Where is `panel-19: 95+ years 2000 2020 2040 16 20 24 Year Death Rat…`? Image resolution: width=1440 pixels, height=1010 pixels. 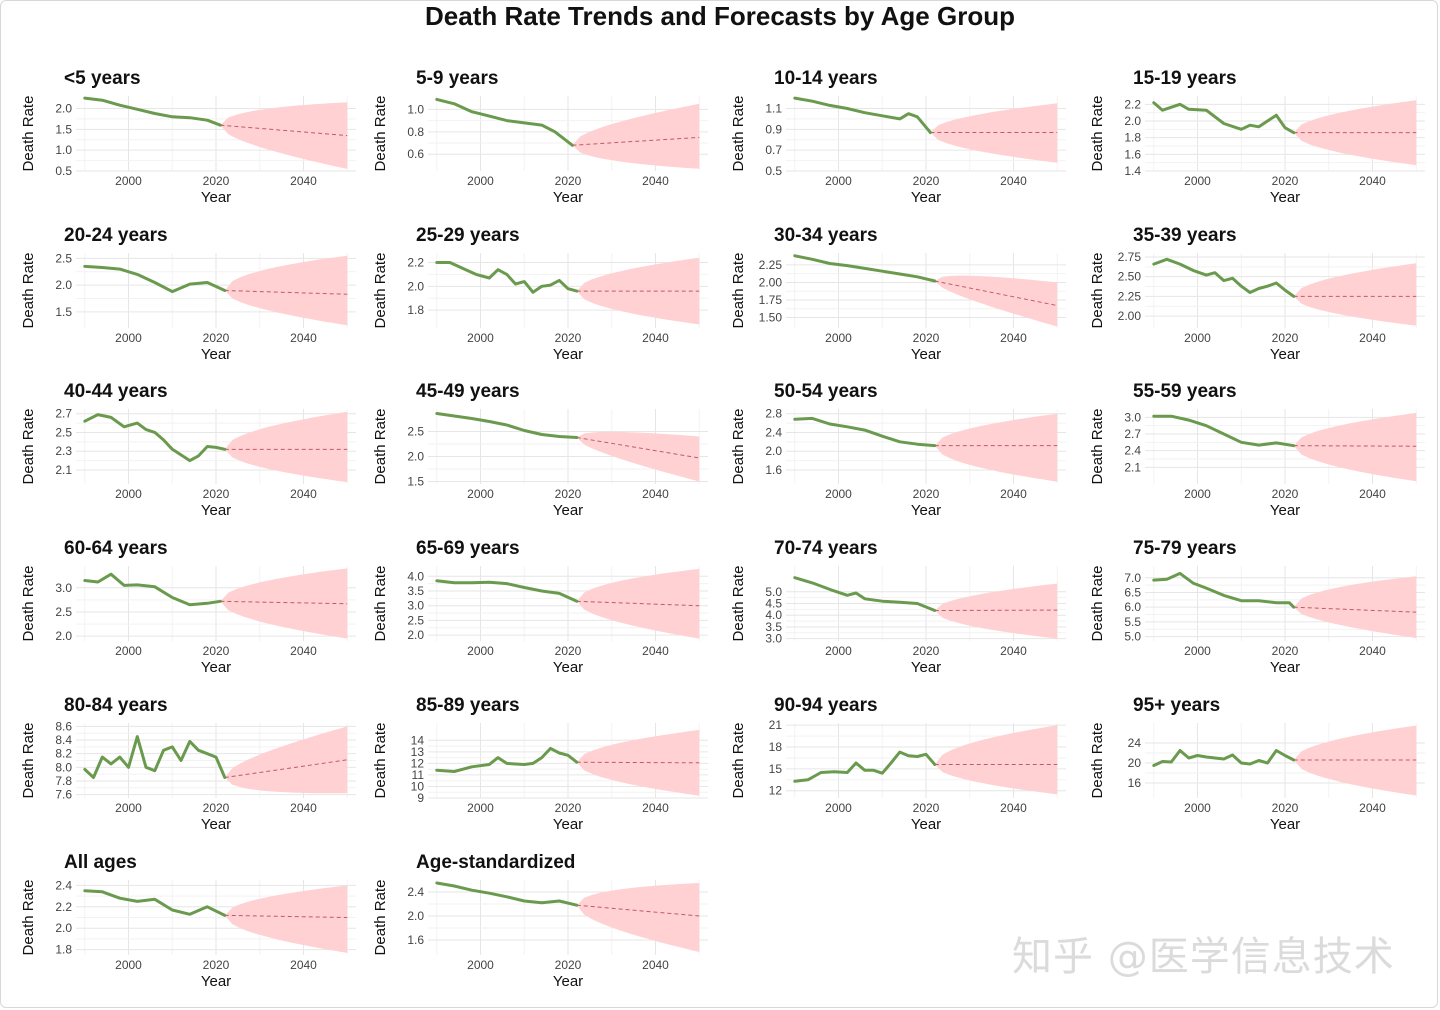
panel-19: 95+ years 2000 2020 2040 16 20 24 Year Death Rat… is located at coordinates (1257, 764).